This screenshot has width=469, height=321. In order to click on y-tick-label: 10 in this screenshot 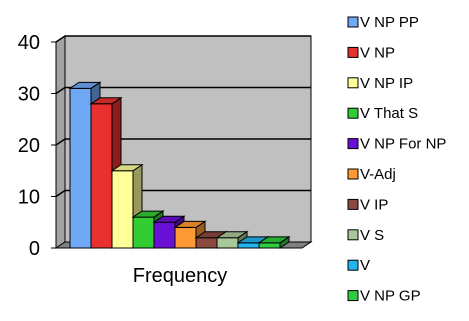, I will do `click(29, 198)`.